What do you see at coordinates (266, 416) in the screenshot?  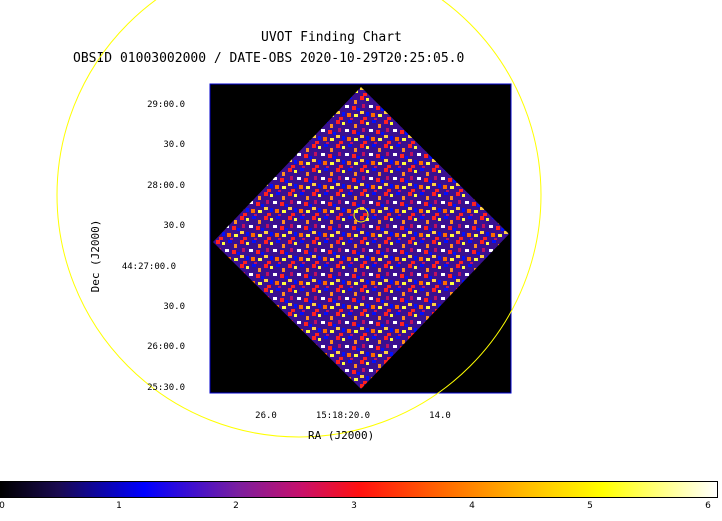 I see `ra-tick-label: 26.0` at bounding box center [266, 416].